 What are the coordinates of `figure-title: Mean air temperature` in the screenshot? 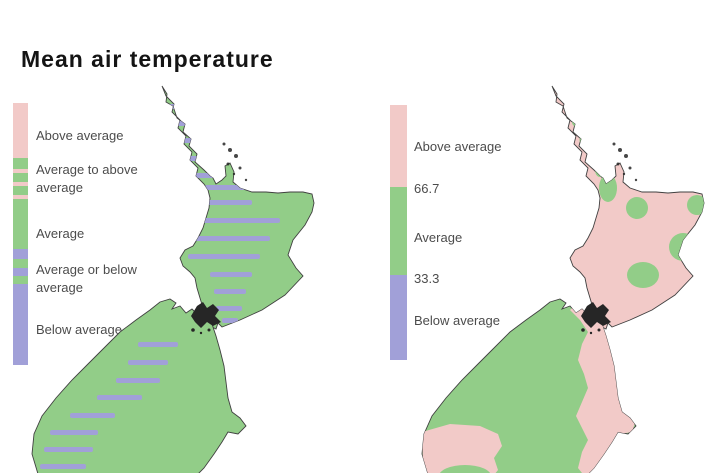 It's located at (147, 59).